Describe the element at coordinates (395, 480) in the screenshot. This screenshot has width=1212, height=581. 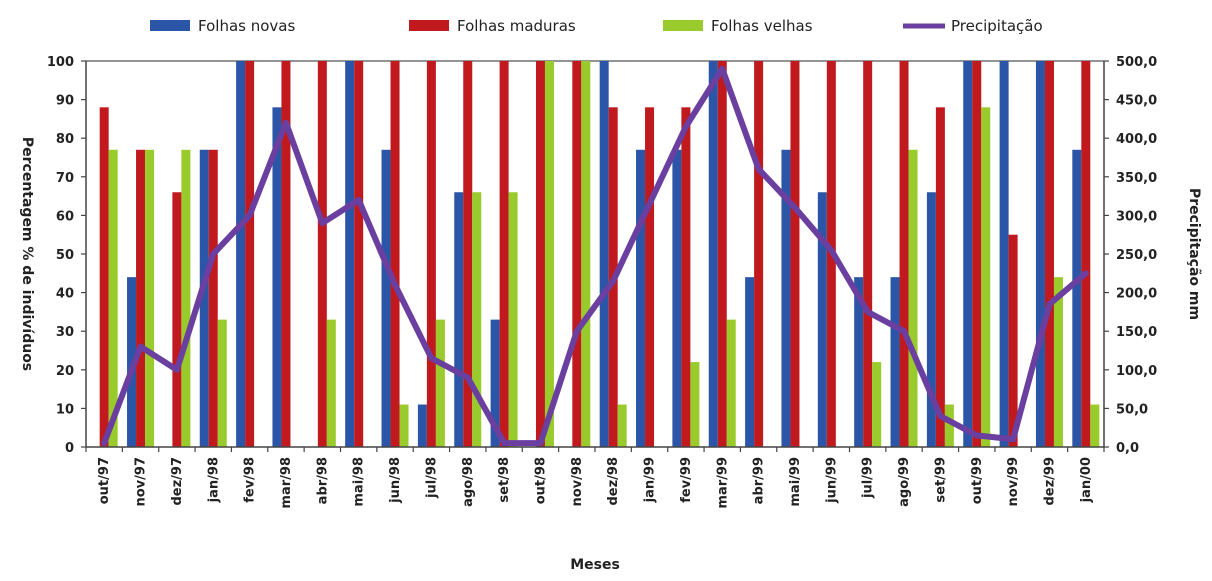
I see `x-tick-8: jun/98` at that location.